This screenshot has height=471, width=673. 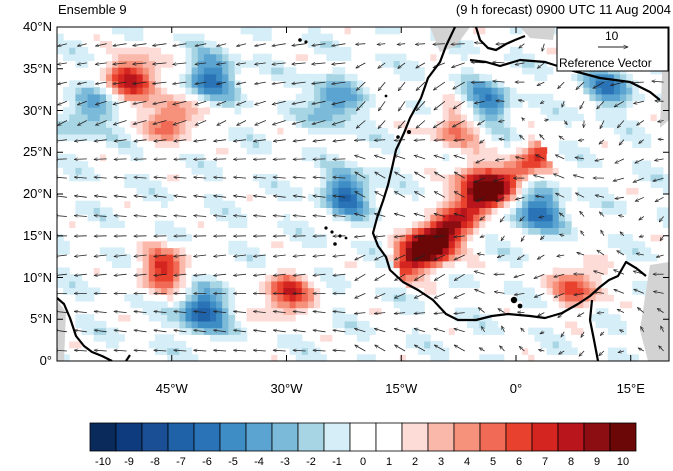 I want to click on forecast-time-title: (9 h forecast) 0900 UTC 11 Aug 2004, so click(x=563, y=9).